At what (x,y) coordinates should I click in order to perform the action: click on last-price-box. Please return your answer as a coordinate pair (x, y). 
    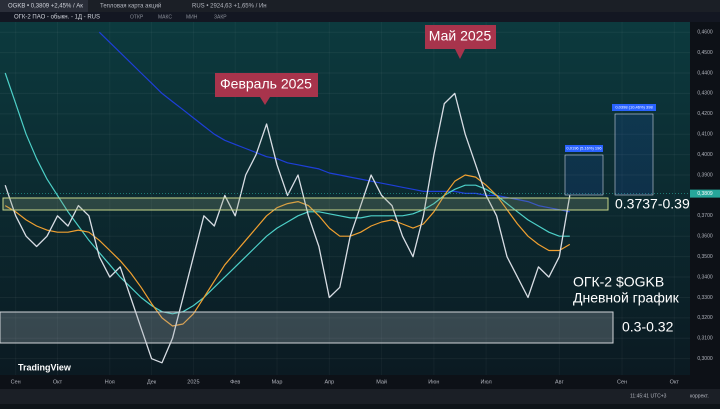
    Looking at the image, I should click on (705, 193).